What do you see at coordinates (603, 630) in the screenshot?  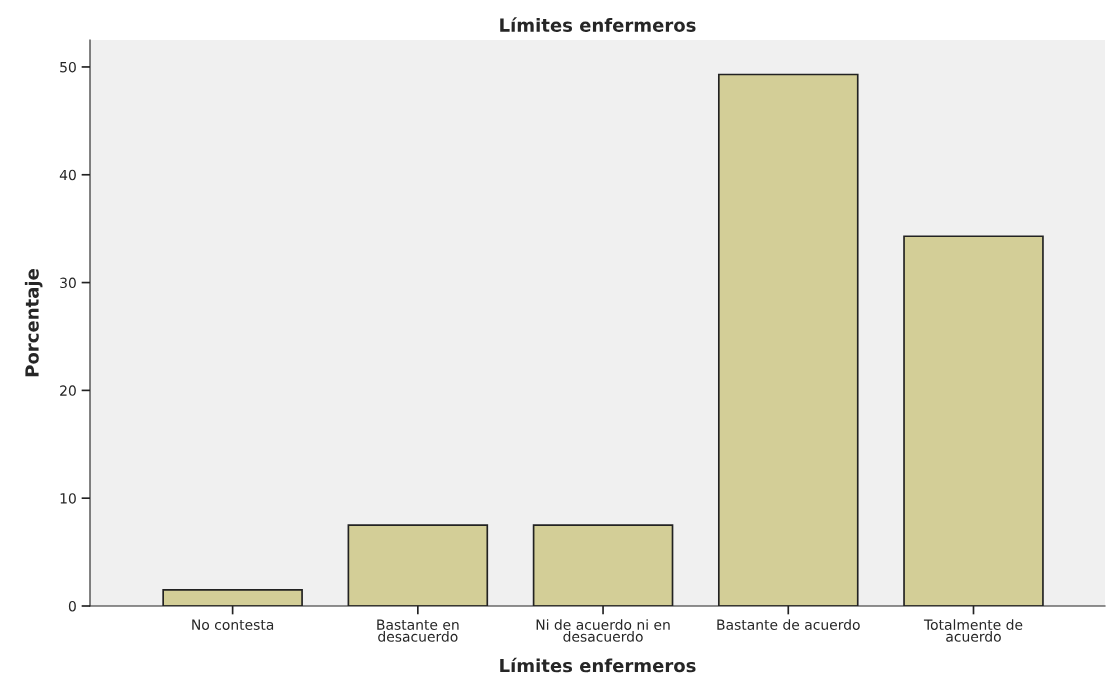 I see `x-tick-label: Ni de acuerdo ni en desacuerdo` at bounding box center [603, 630].